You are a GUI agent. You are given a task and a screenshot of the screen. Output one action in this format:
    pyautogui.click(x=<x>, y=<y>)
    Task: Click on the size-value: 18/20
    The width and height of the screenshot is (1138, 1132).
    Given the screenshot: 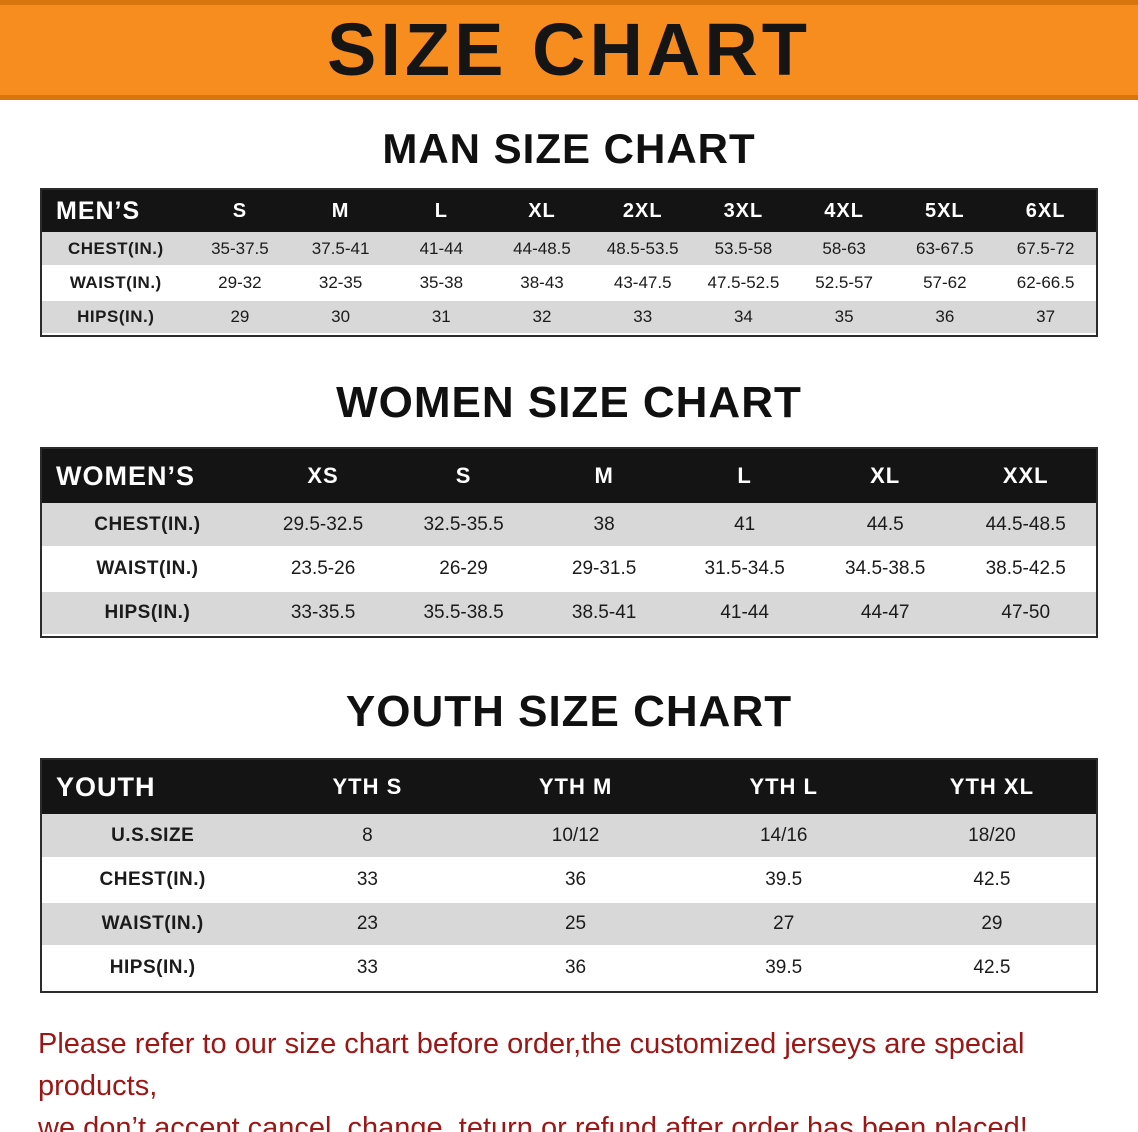 What is the action you would take?
    pyautogui.click(x=991, y=836)
    